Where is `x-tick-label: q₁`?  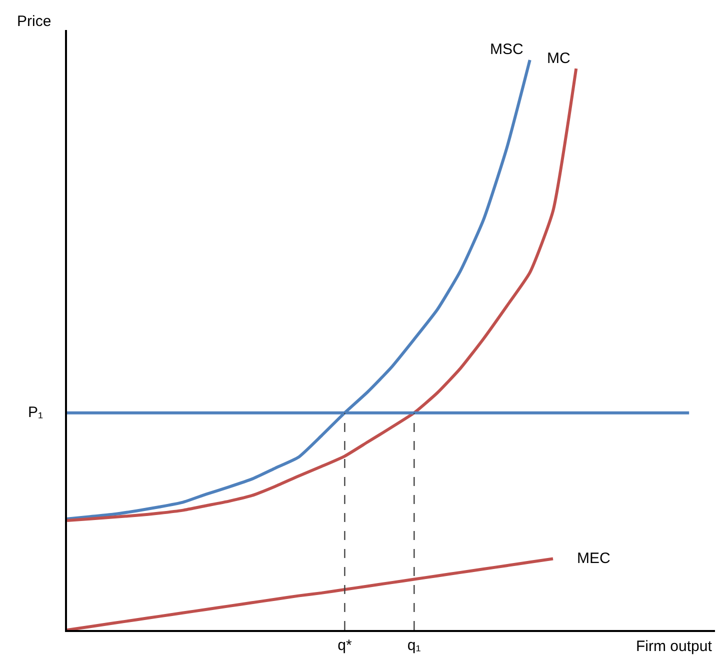 x-tick-label: q₁ is located at coordinates (414, 645).